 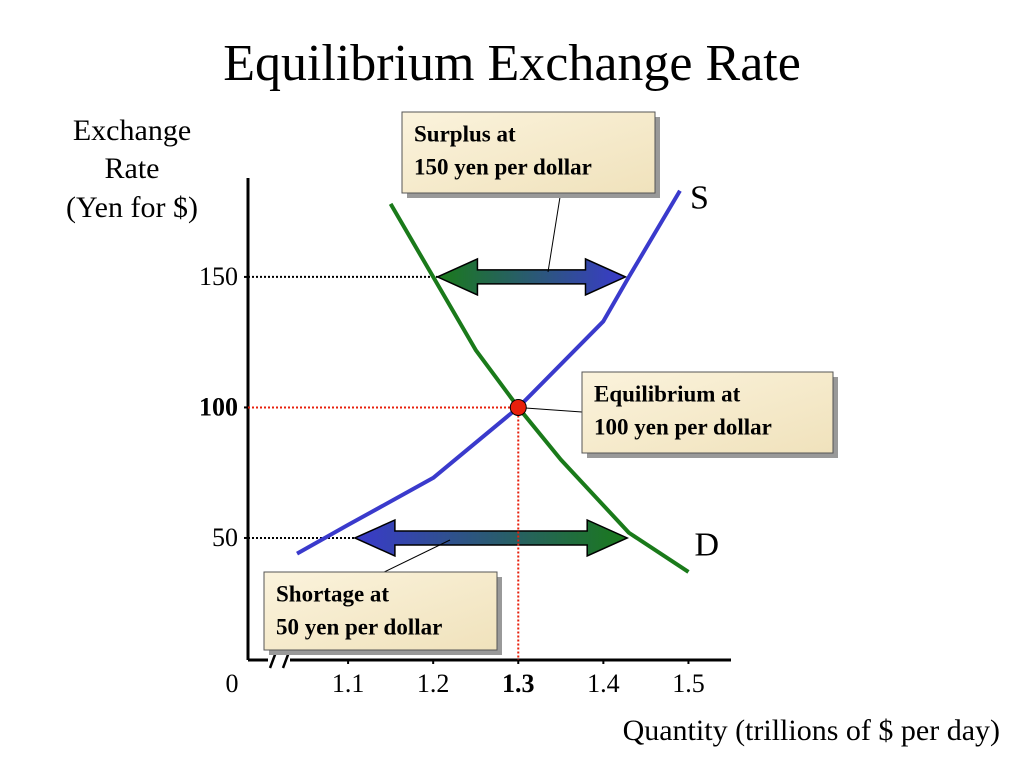 I want to click on x-tick-label: 1.5, so click(x=688, y=683).